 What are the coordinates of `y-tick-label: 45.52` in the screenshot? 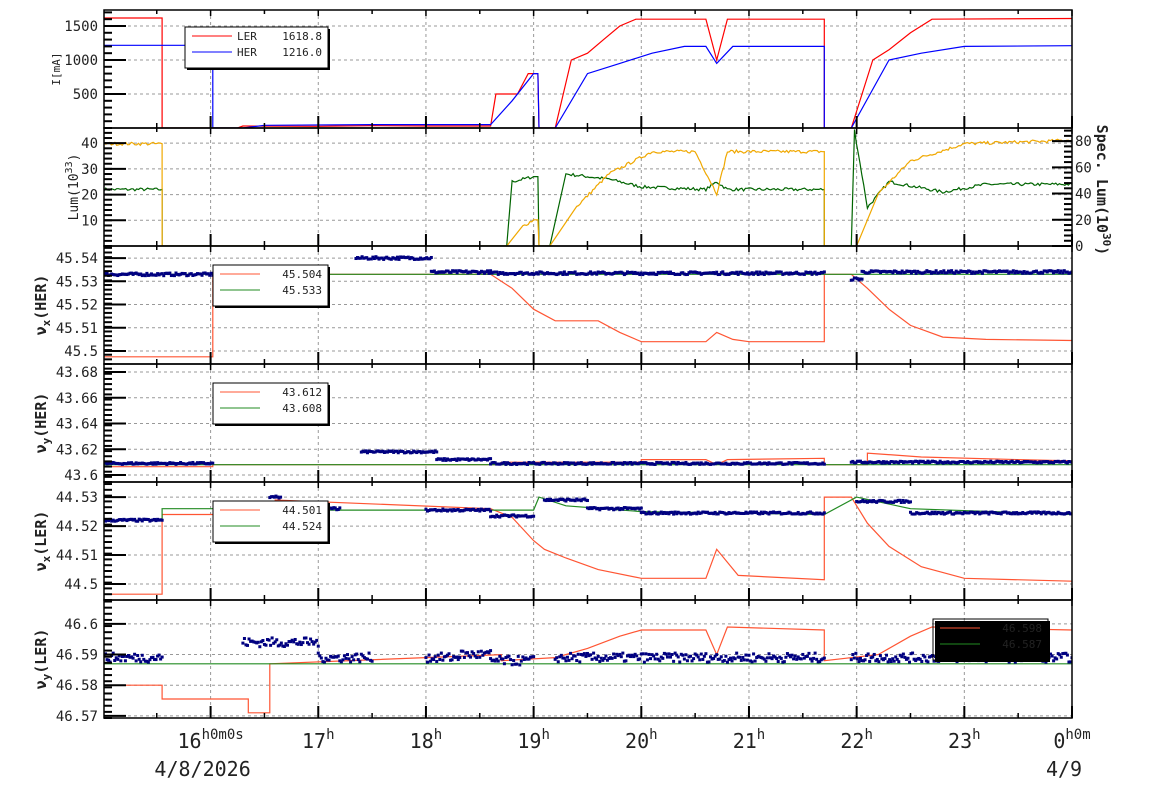 It's located at (77, 306).